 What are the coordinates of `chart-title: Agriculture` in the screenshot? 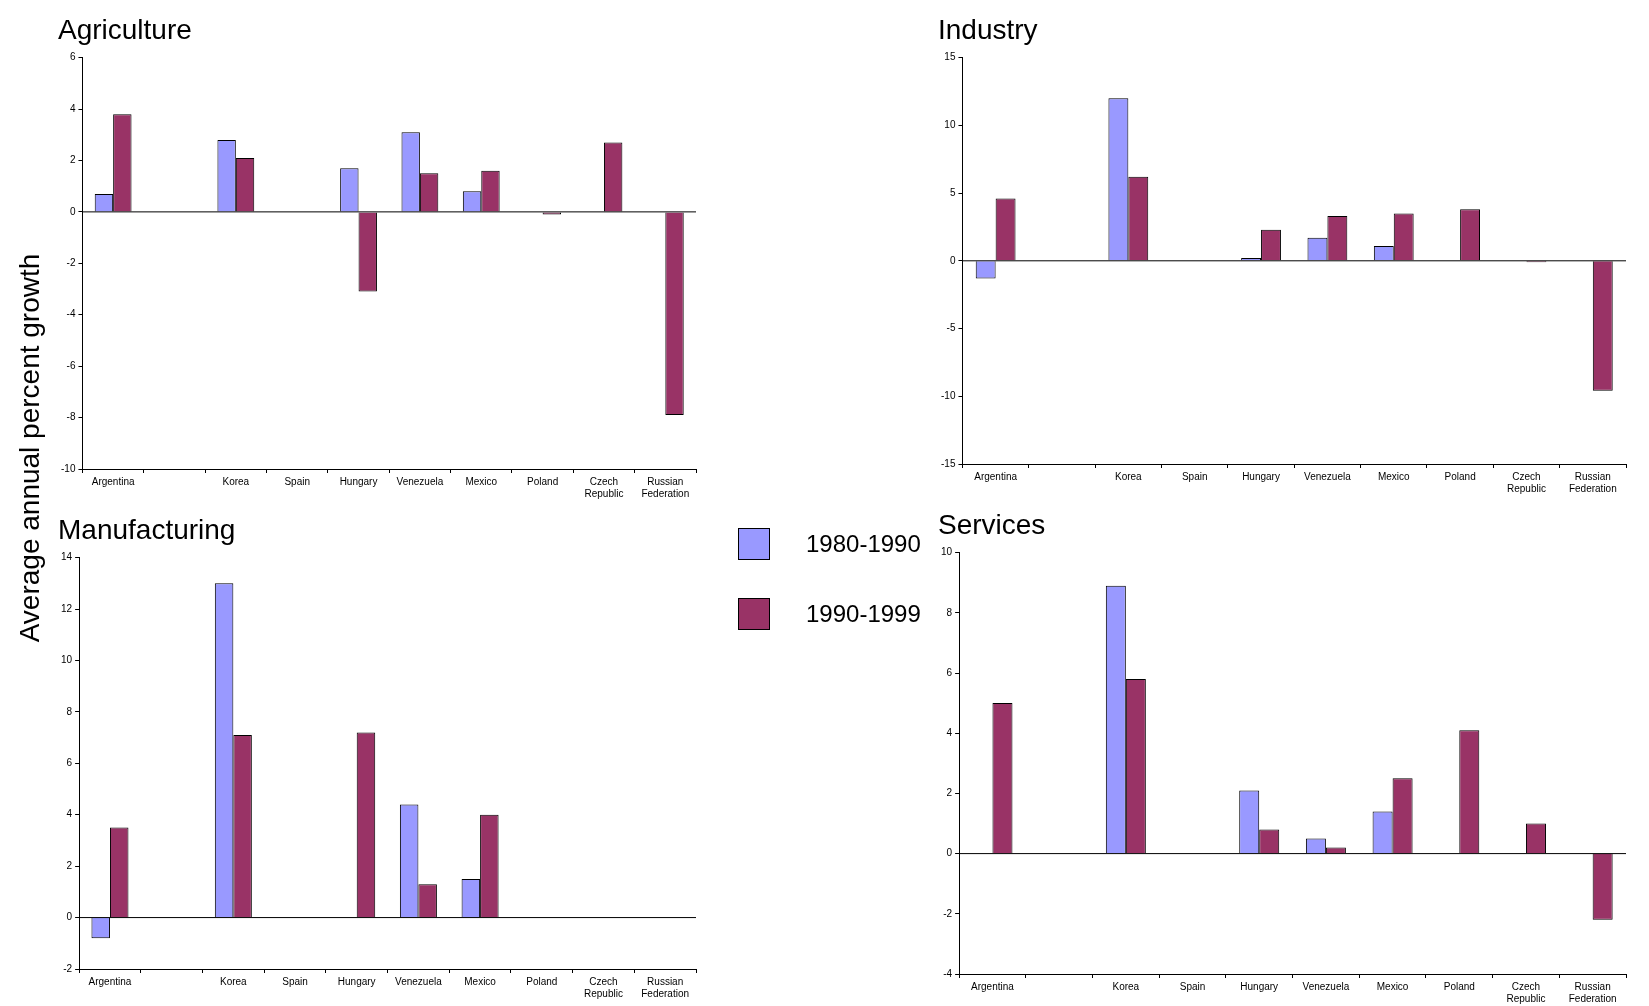 It's located at (125, 29).